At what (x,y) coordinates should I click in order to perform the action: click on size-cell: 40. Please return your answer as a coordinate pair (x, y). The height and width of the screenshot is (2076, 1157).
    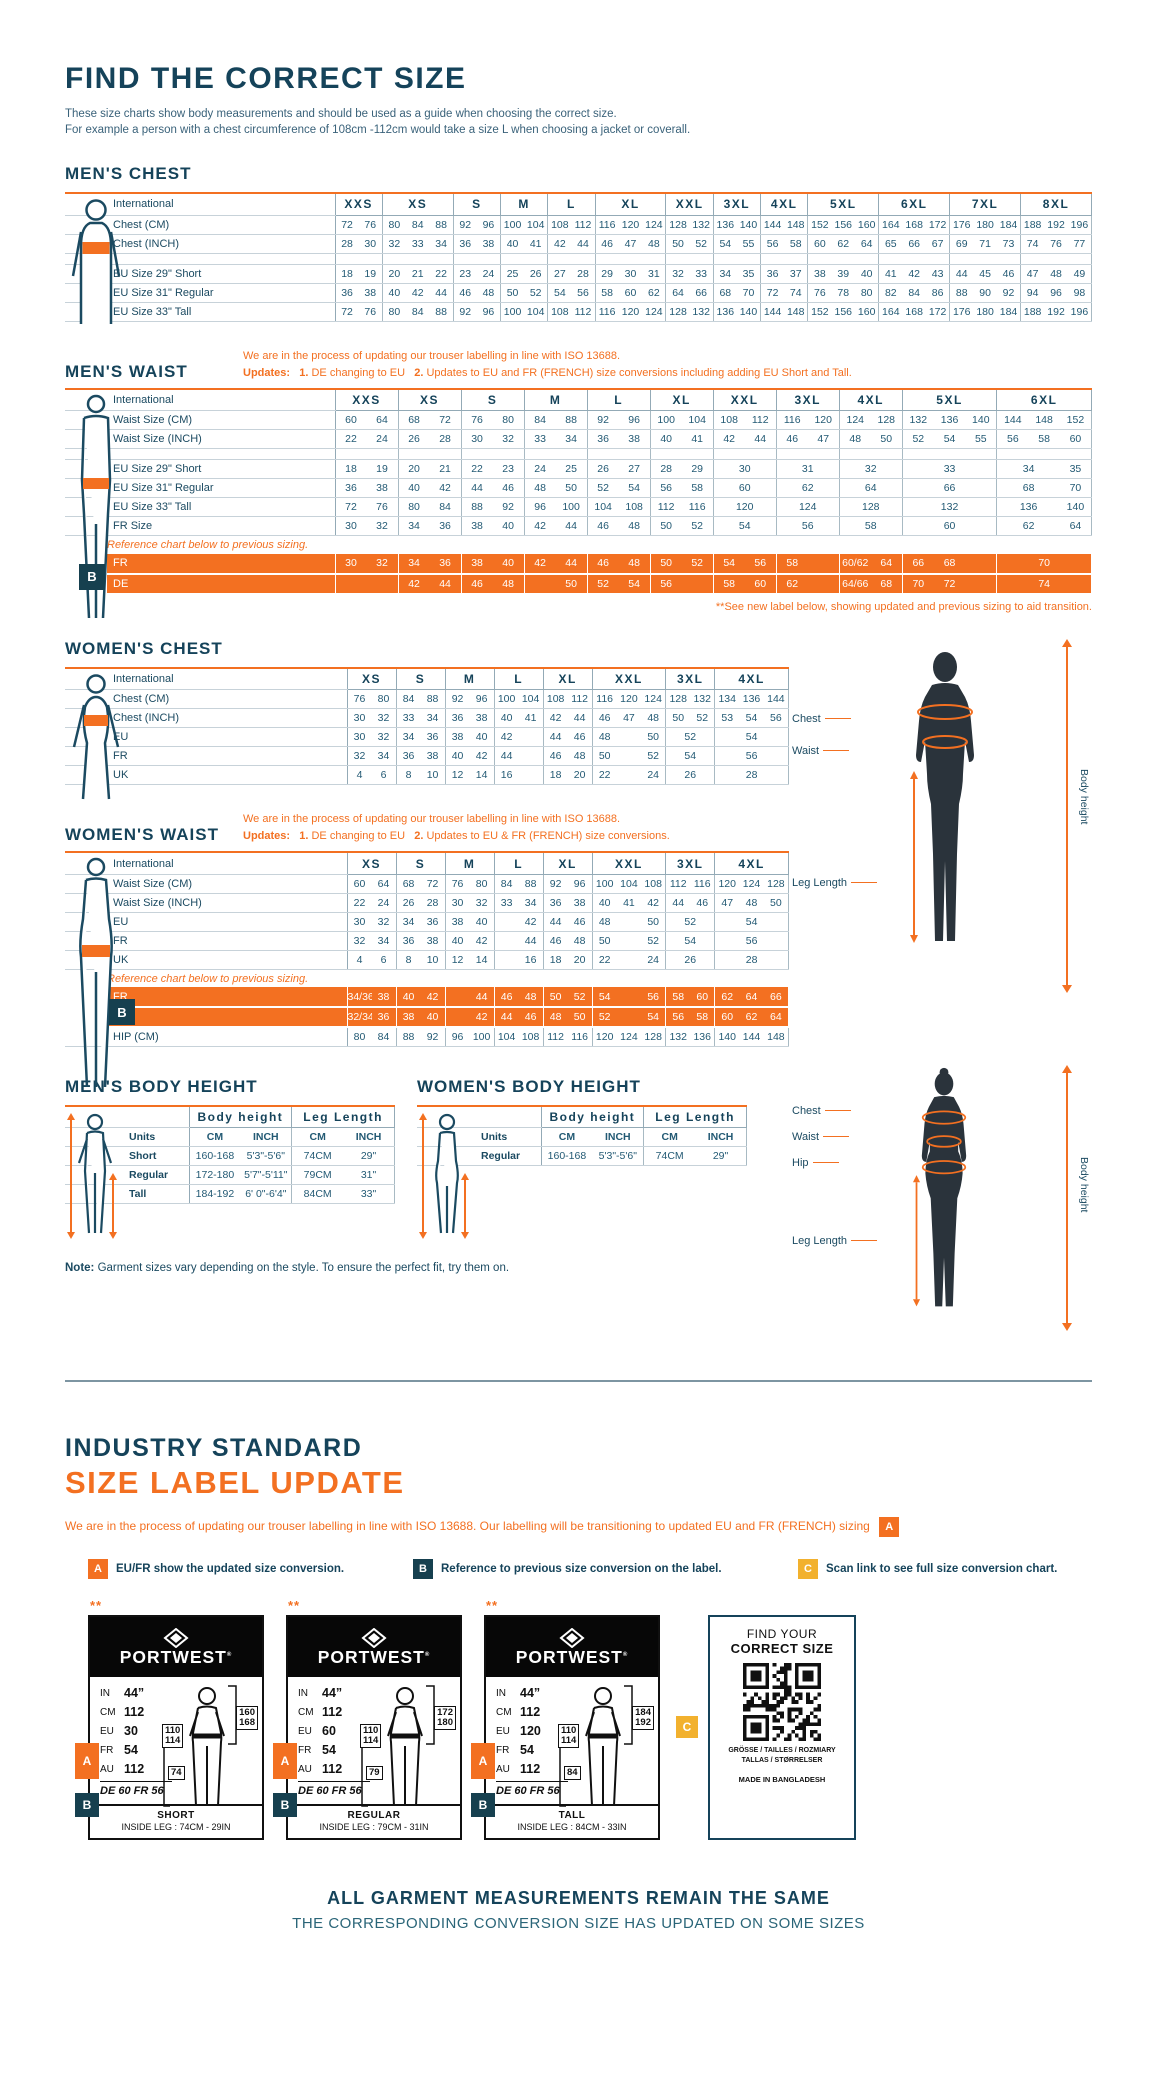
    Looking at the image, I should click on (394, 293).